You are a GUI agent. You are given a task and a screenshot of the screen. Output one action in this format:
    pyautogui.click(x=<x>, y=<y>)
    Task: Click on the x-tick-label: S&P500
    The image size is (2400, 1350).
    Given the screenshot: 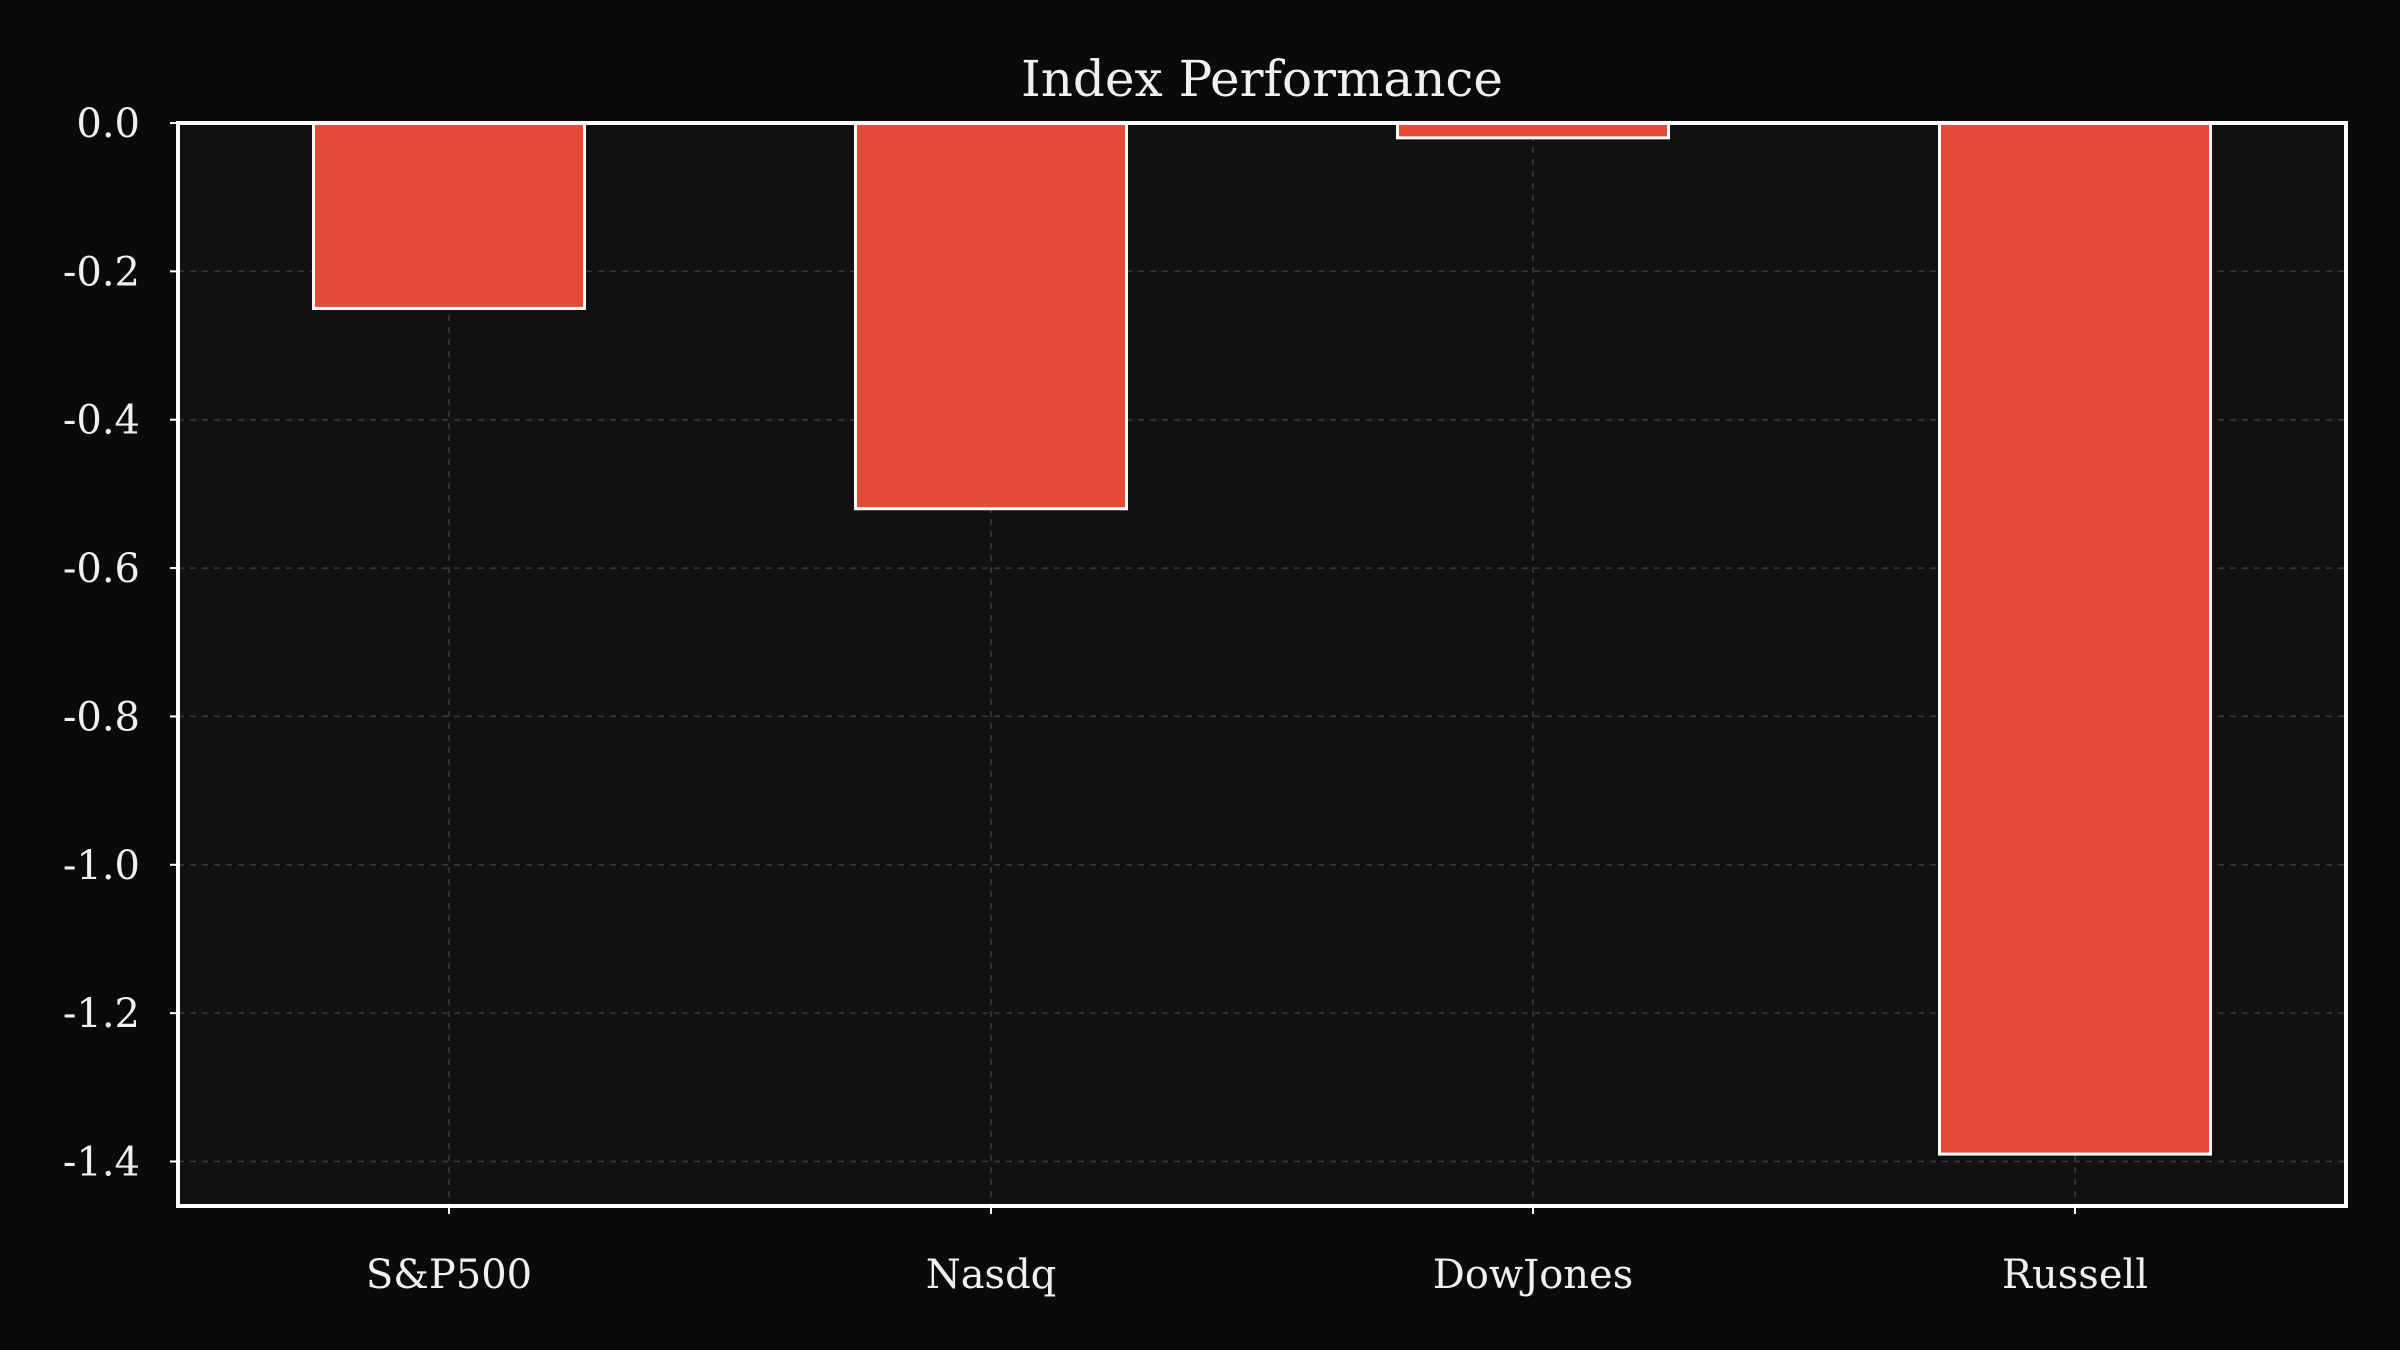 What is the action you would take?
    pyautogui.click(x=449, y=1275)
    